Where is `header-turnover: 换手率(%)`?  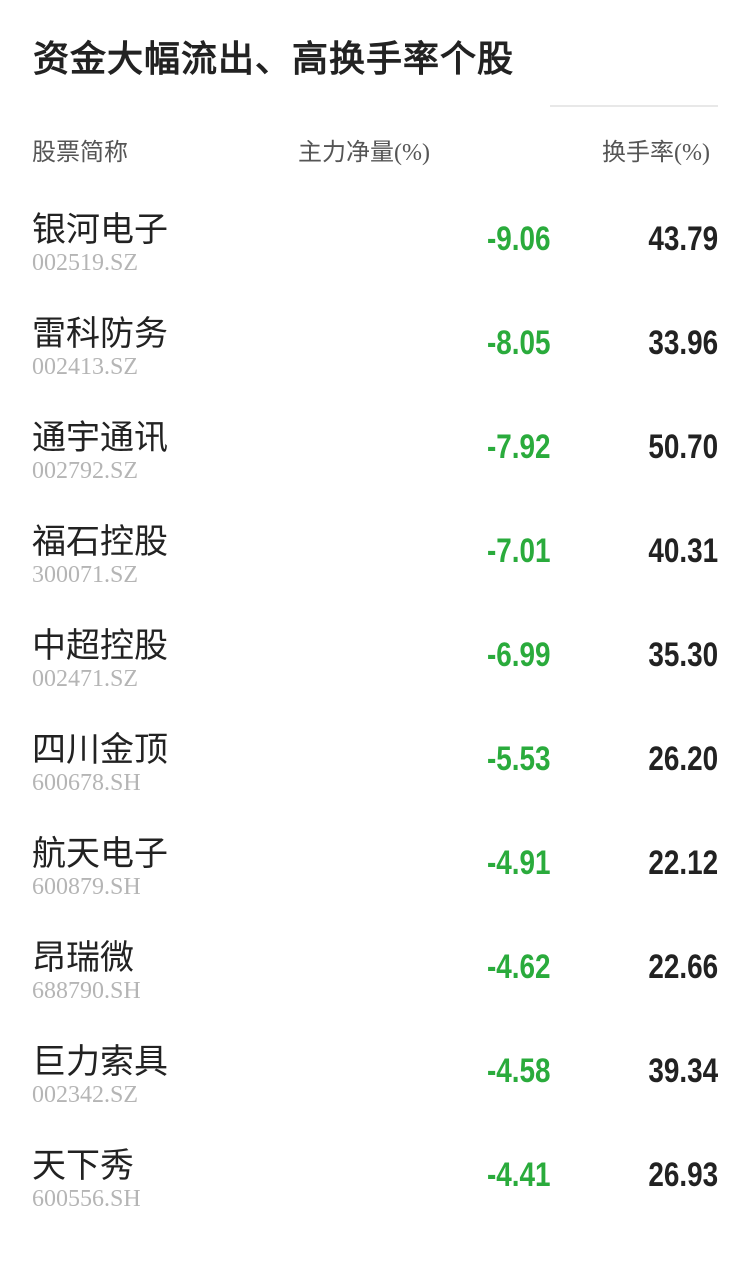
header-turnover: 换手率(%) is located at coordinates (656, 149).